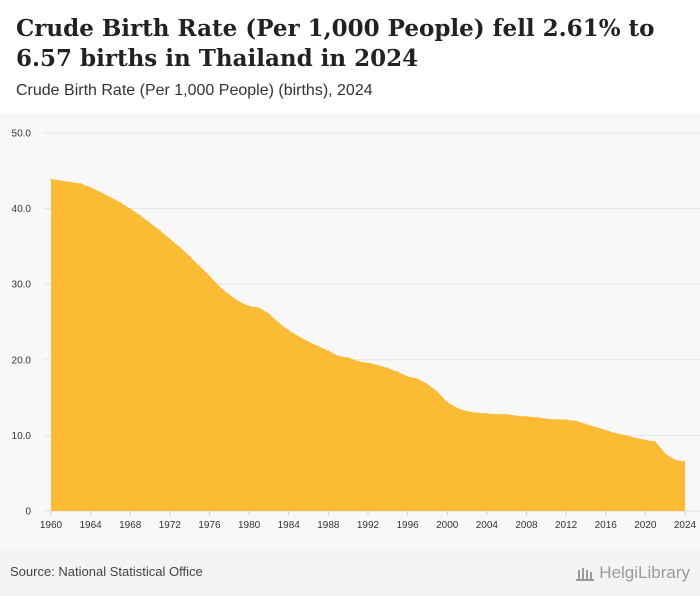 Image resolution: width=700 pixels, height=596 pixels. What do you see at coordinates (209, 525) in the screenshot?
I see `x-tick-label: 1976` at bounding box center [209, 525].